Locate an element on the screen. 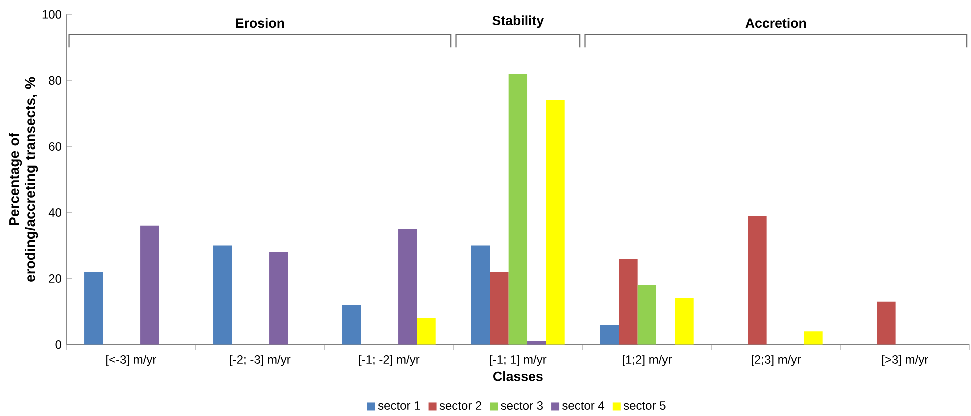 This screenshot has height=416, width=971. x-tick-label: [2;3] m/yr is located at coordinates (776, 360).